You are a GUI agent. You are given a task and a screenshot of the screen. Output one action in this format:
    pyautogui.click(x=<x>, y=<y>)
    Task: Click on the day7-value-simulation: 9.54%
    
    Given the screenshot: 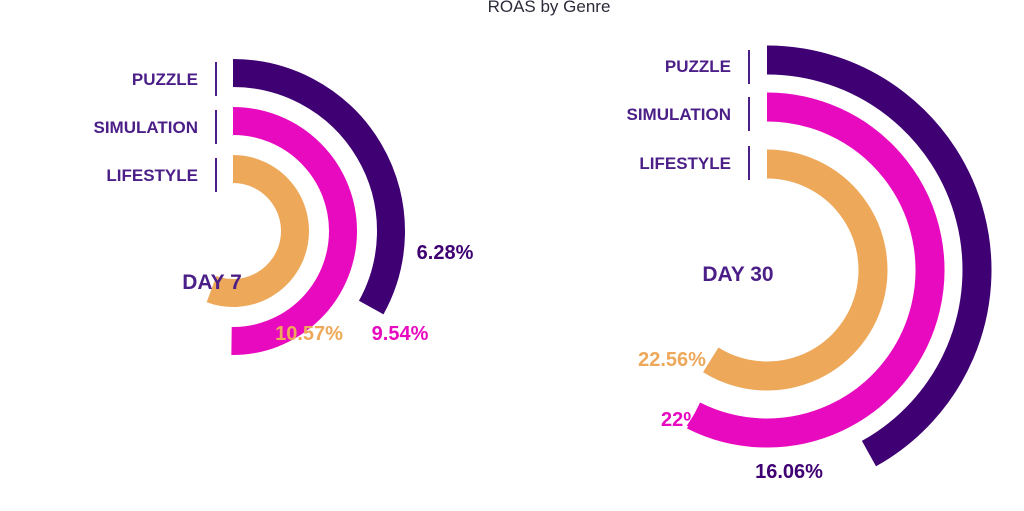 What is the action you would take?
    pyautogui.click(x=400, y=334)
    